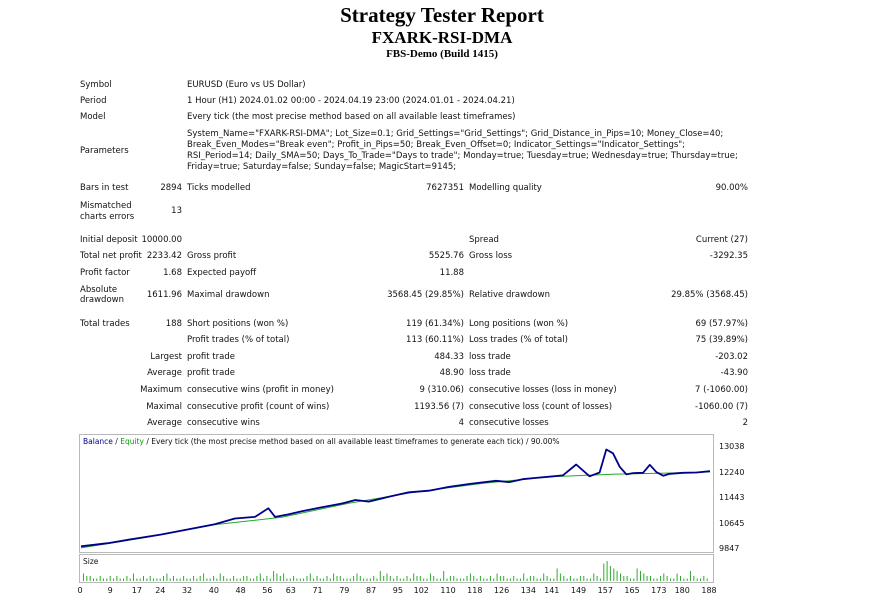 The image size is (884, 600). Describe the element at coordinates (425, 295) in the screenshot. I see `maxdd-value: 3568.45 (29.85%)` at that location.